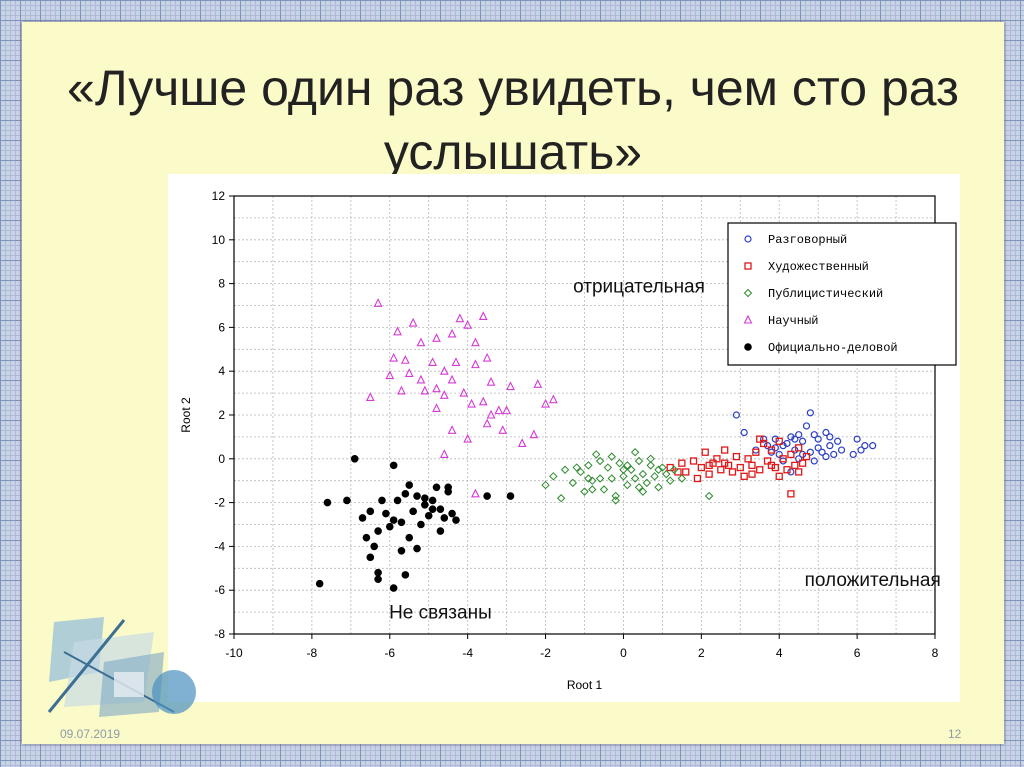 The image size is (1024, 767). Describe the element at coordinates (701, 653) in the screenshot. I see `x-tick-label: 2` at that location.